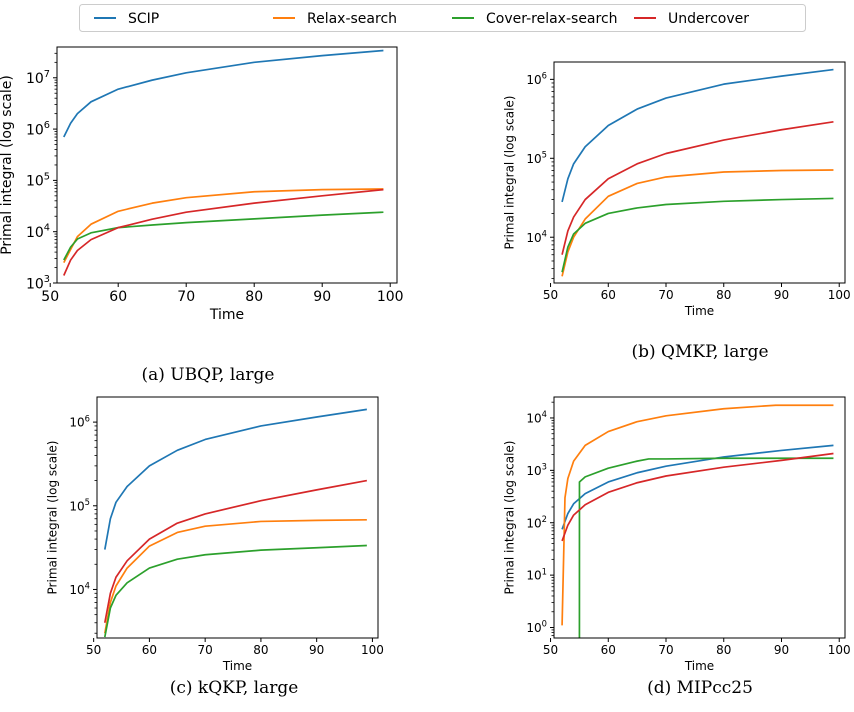  Describe the element at coordinates (234, 688) in the screenshot. I see `panel-caption: (c) kQKP, large` at that location.